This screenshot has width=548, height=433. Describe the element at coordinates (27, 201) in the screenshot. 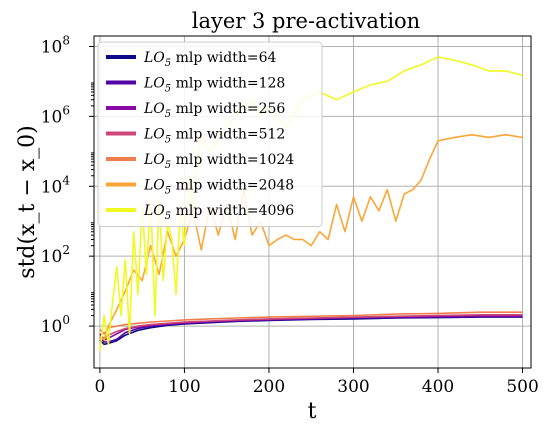

I see `y-axis-label: std(x_t − x_0)` at that location.